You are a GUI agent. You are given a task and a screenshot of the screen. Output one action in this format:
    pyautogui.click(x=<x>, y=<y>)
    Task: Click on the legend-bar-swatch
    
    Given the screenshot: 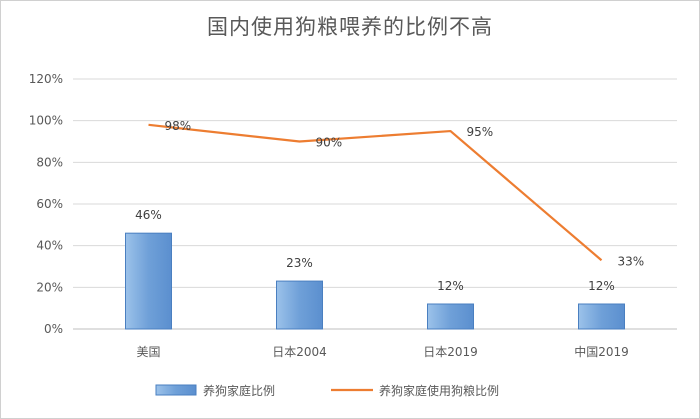 What is the action you would take?
    pyautogui.click(x=176, y=390)
    